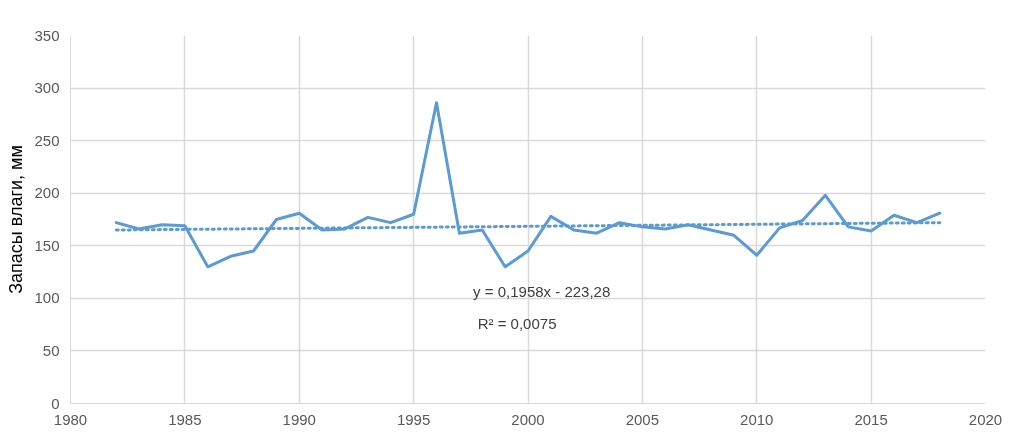 This screenshot has height=441, width=1023. I want to click on y-tick-label: 100, so click(47, 298).